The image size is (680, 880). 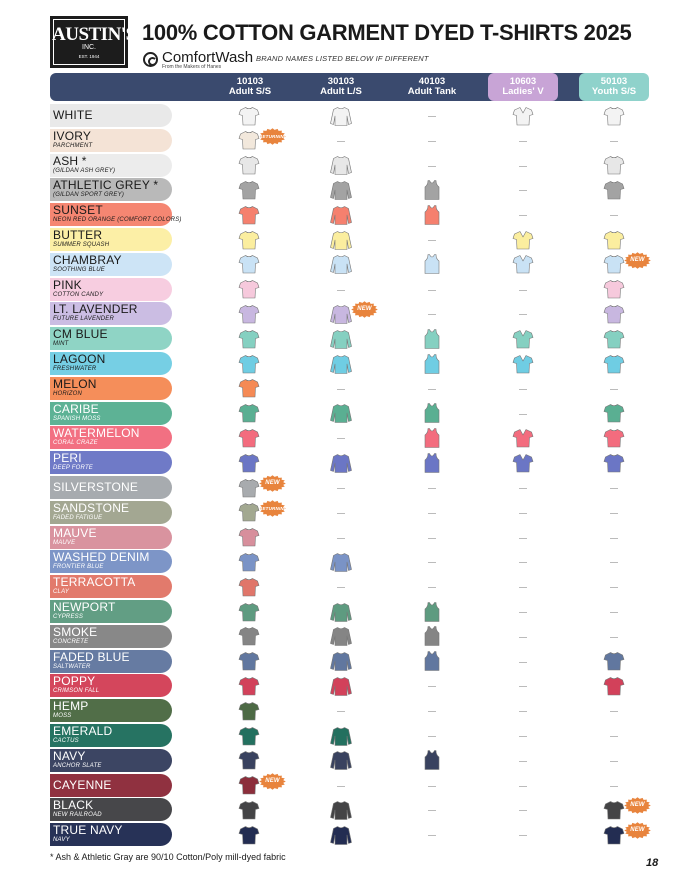 What do you see at coordinates (78, 235) in the screenshot?
I see `color-name: BUTTER` at bounding box center [78, 235].